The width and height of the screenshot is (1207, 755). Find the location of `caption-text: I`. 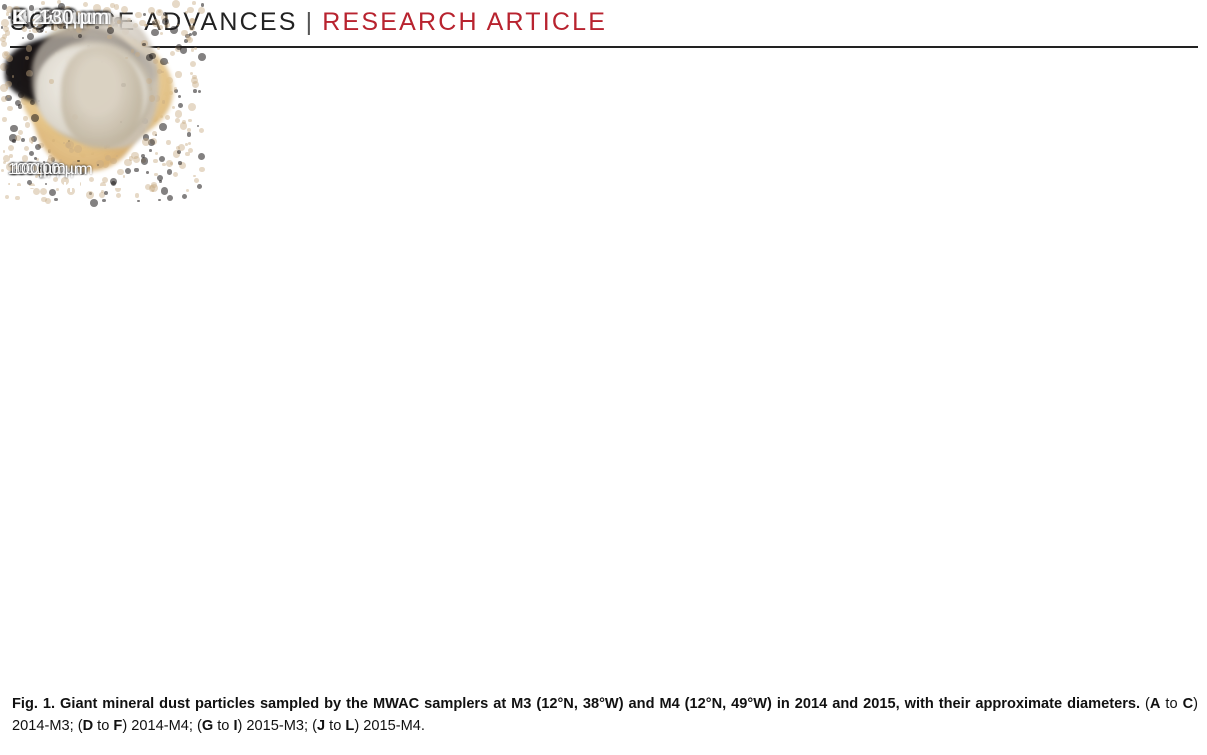

caption-text: I is located at coordinates (235, 726).